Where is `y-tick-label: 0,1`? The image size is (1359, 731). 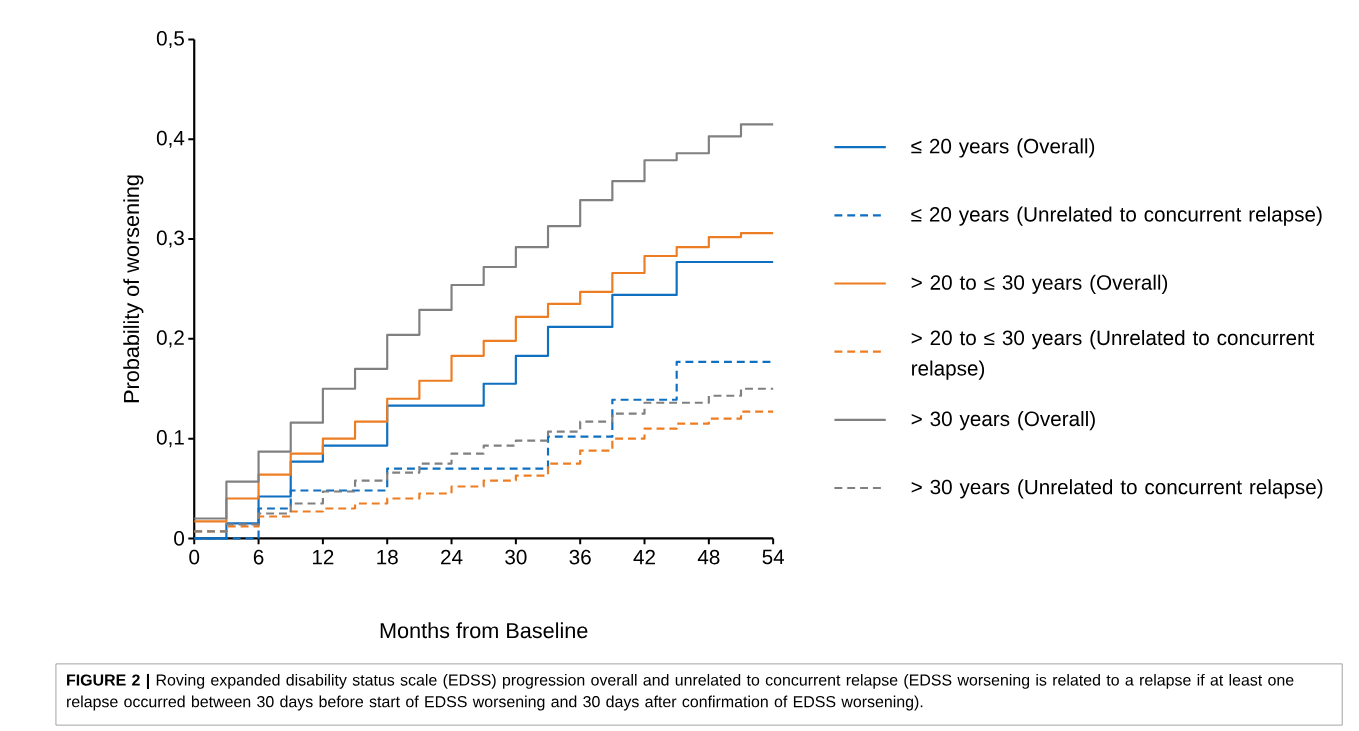
y-tick-label: 0,1 is located at coordinates (170, 439).